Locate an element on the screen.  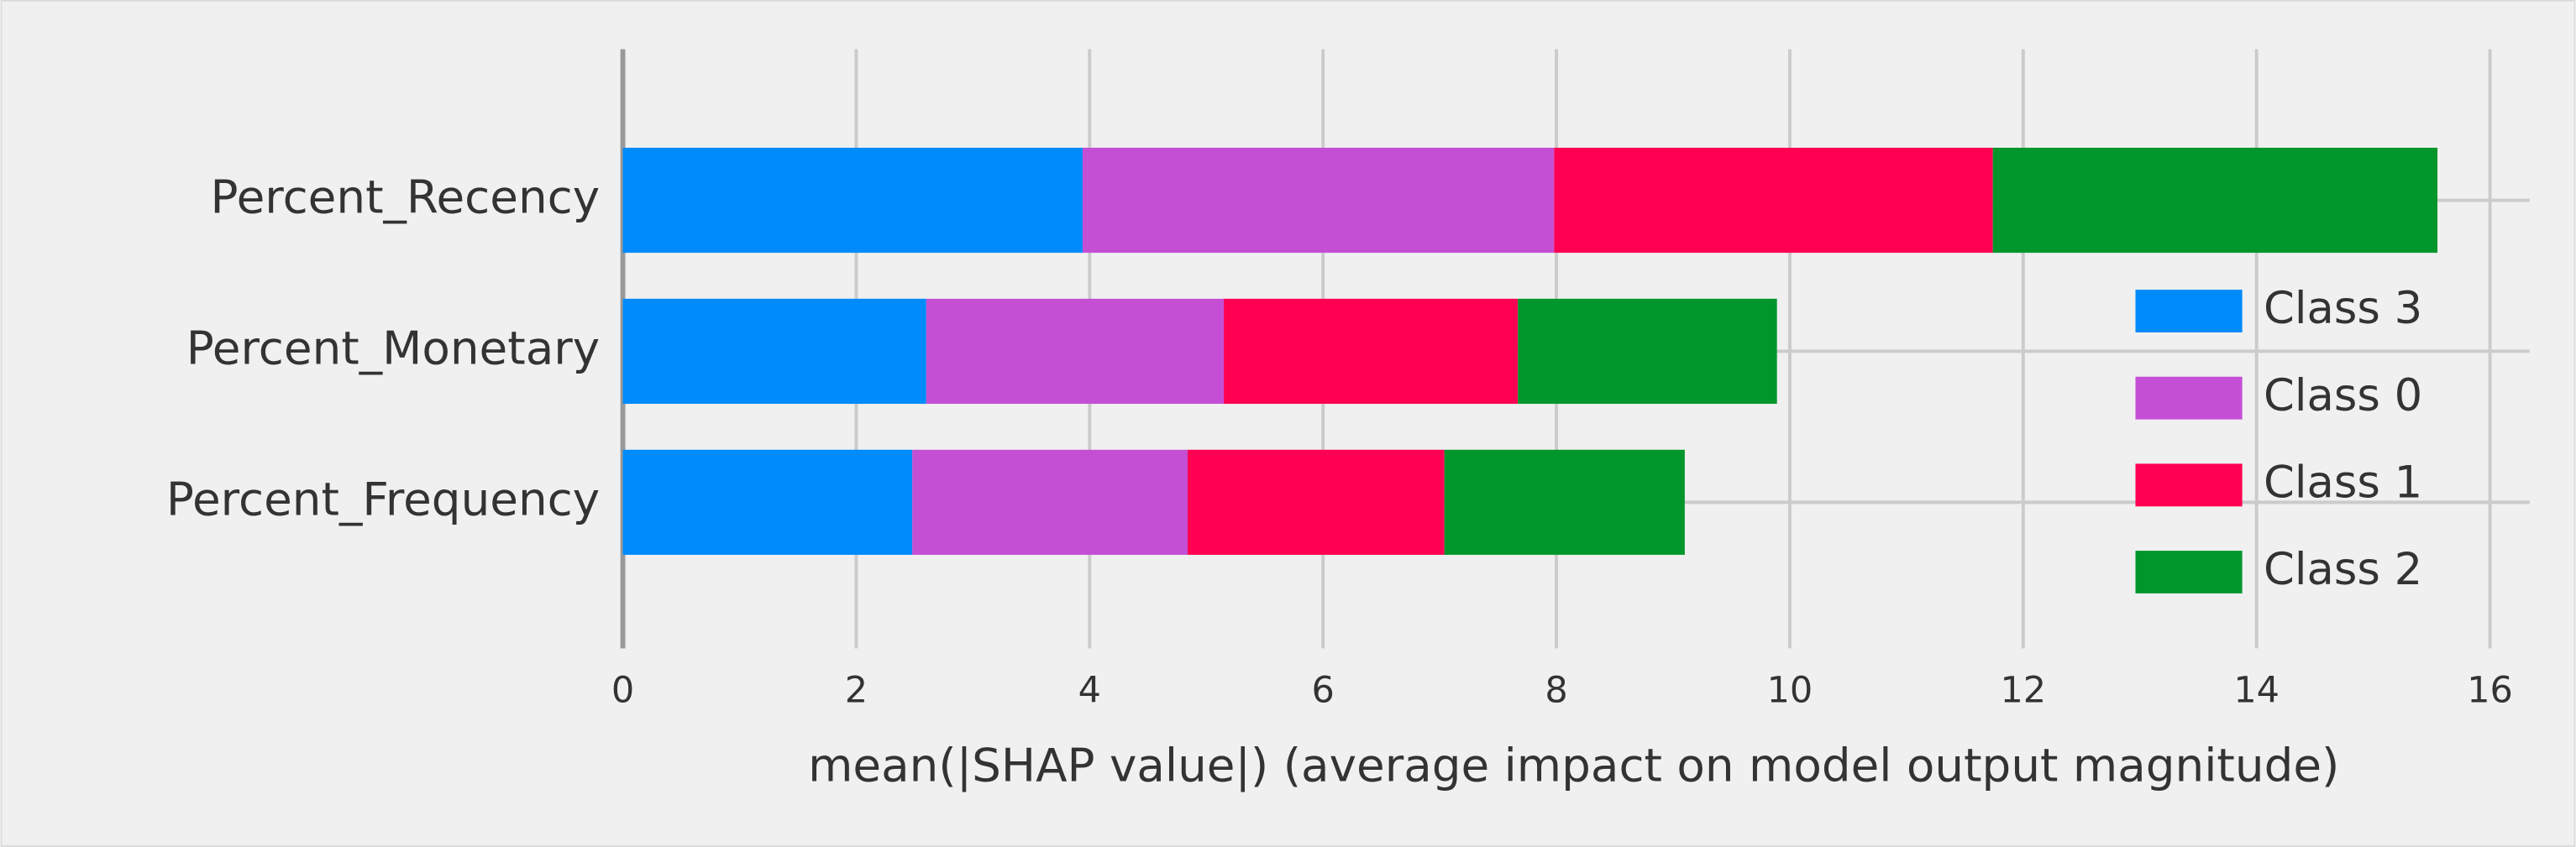
y-tick-label: Percent_Frequency is located at coordinates (383, 499).